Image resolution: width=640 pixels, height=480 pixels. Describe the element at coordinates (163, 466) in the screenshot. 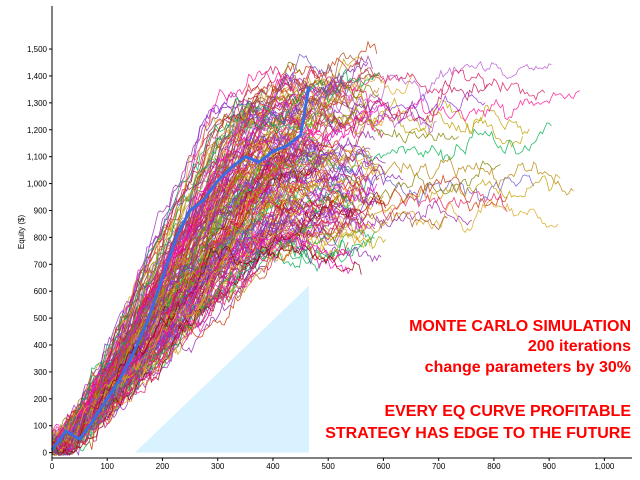

I see `x-tick-label: 200` at that location.